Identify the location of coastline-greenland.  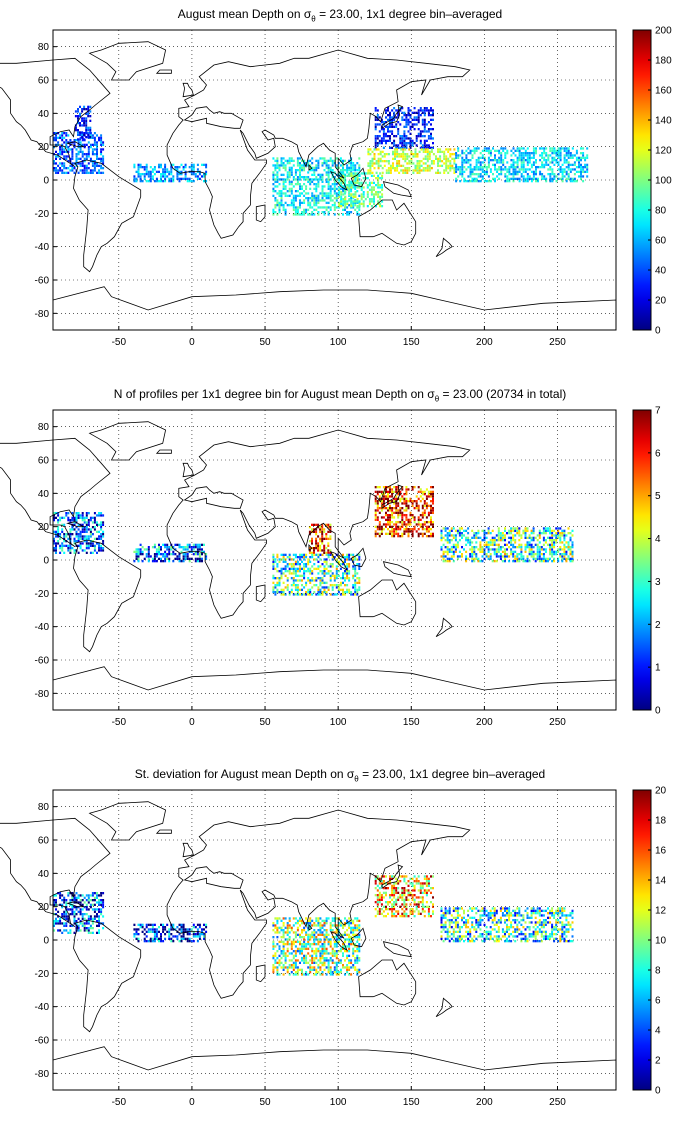
(127, 61).